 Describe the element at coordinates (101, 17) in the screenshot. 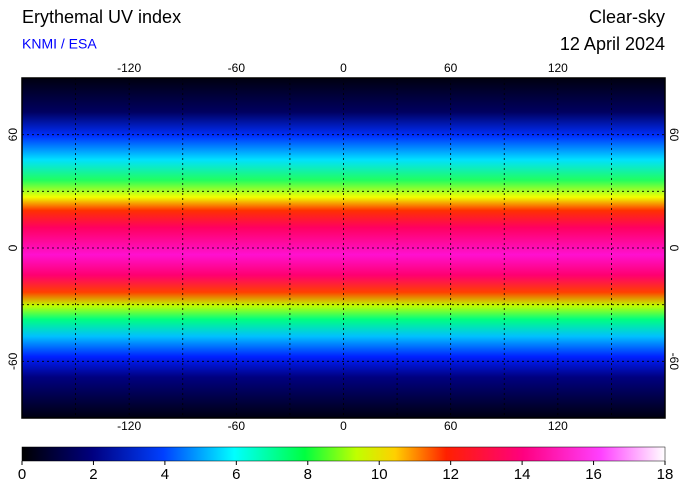

I see `title: Erythemal UV index` at that location.